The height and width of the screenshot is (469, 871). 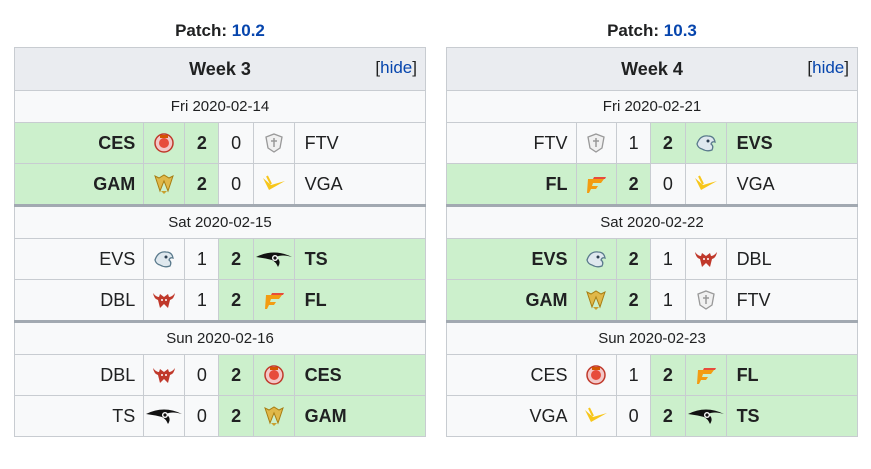 I want to click on match-row: GAM 2 1 FTV, so click(x=652, y=300).